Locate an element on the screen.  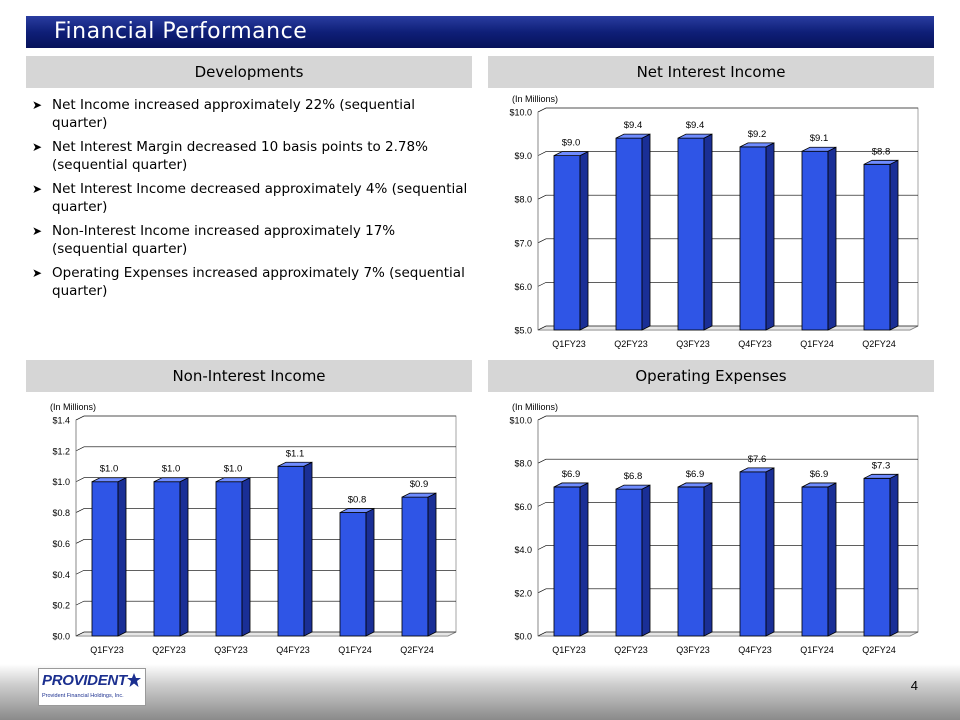
y-tick-label: $0.4 is located at coordinates (61, 575).